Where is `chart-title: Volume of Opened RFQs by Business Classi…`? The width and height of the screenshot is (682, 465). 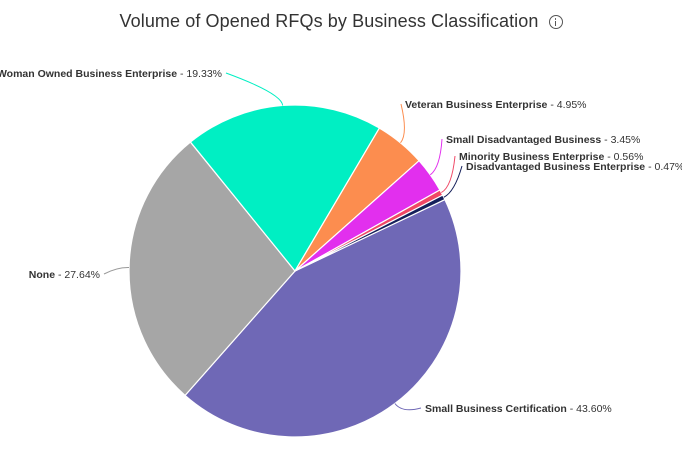
chart-title: Volume of Opened RFQs by Business Classi… is located at coordinates (329, 20).